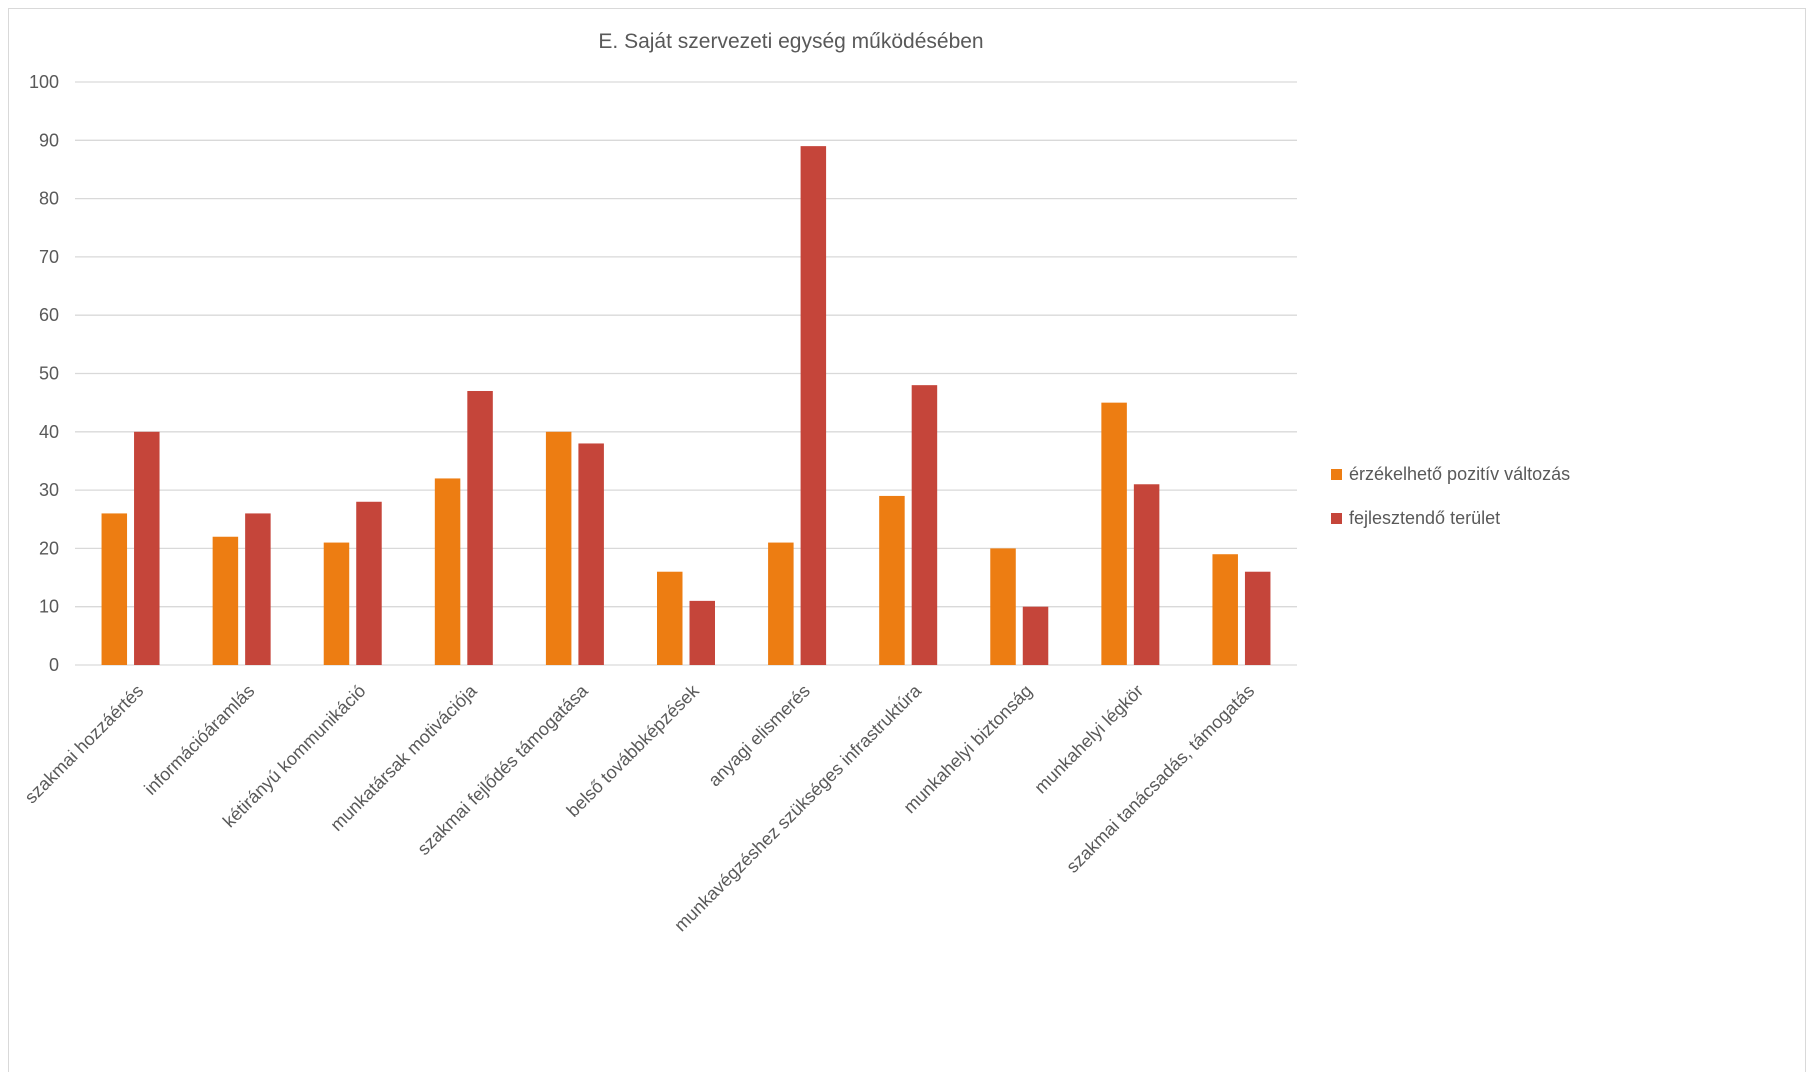 This screenshot has height=1073, width=1816. I want to click on chart-title: E. Saját szervezeti egység működésében, so click(790, 41).